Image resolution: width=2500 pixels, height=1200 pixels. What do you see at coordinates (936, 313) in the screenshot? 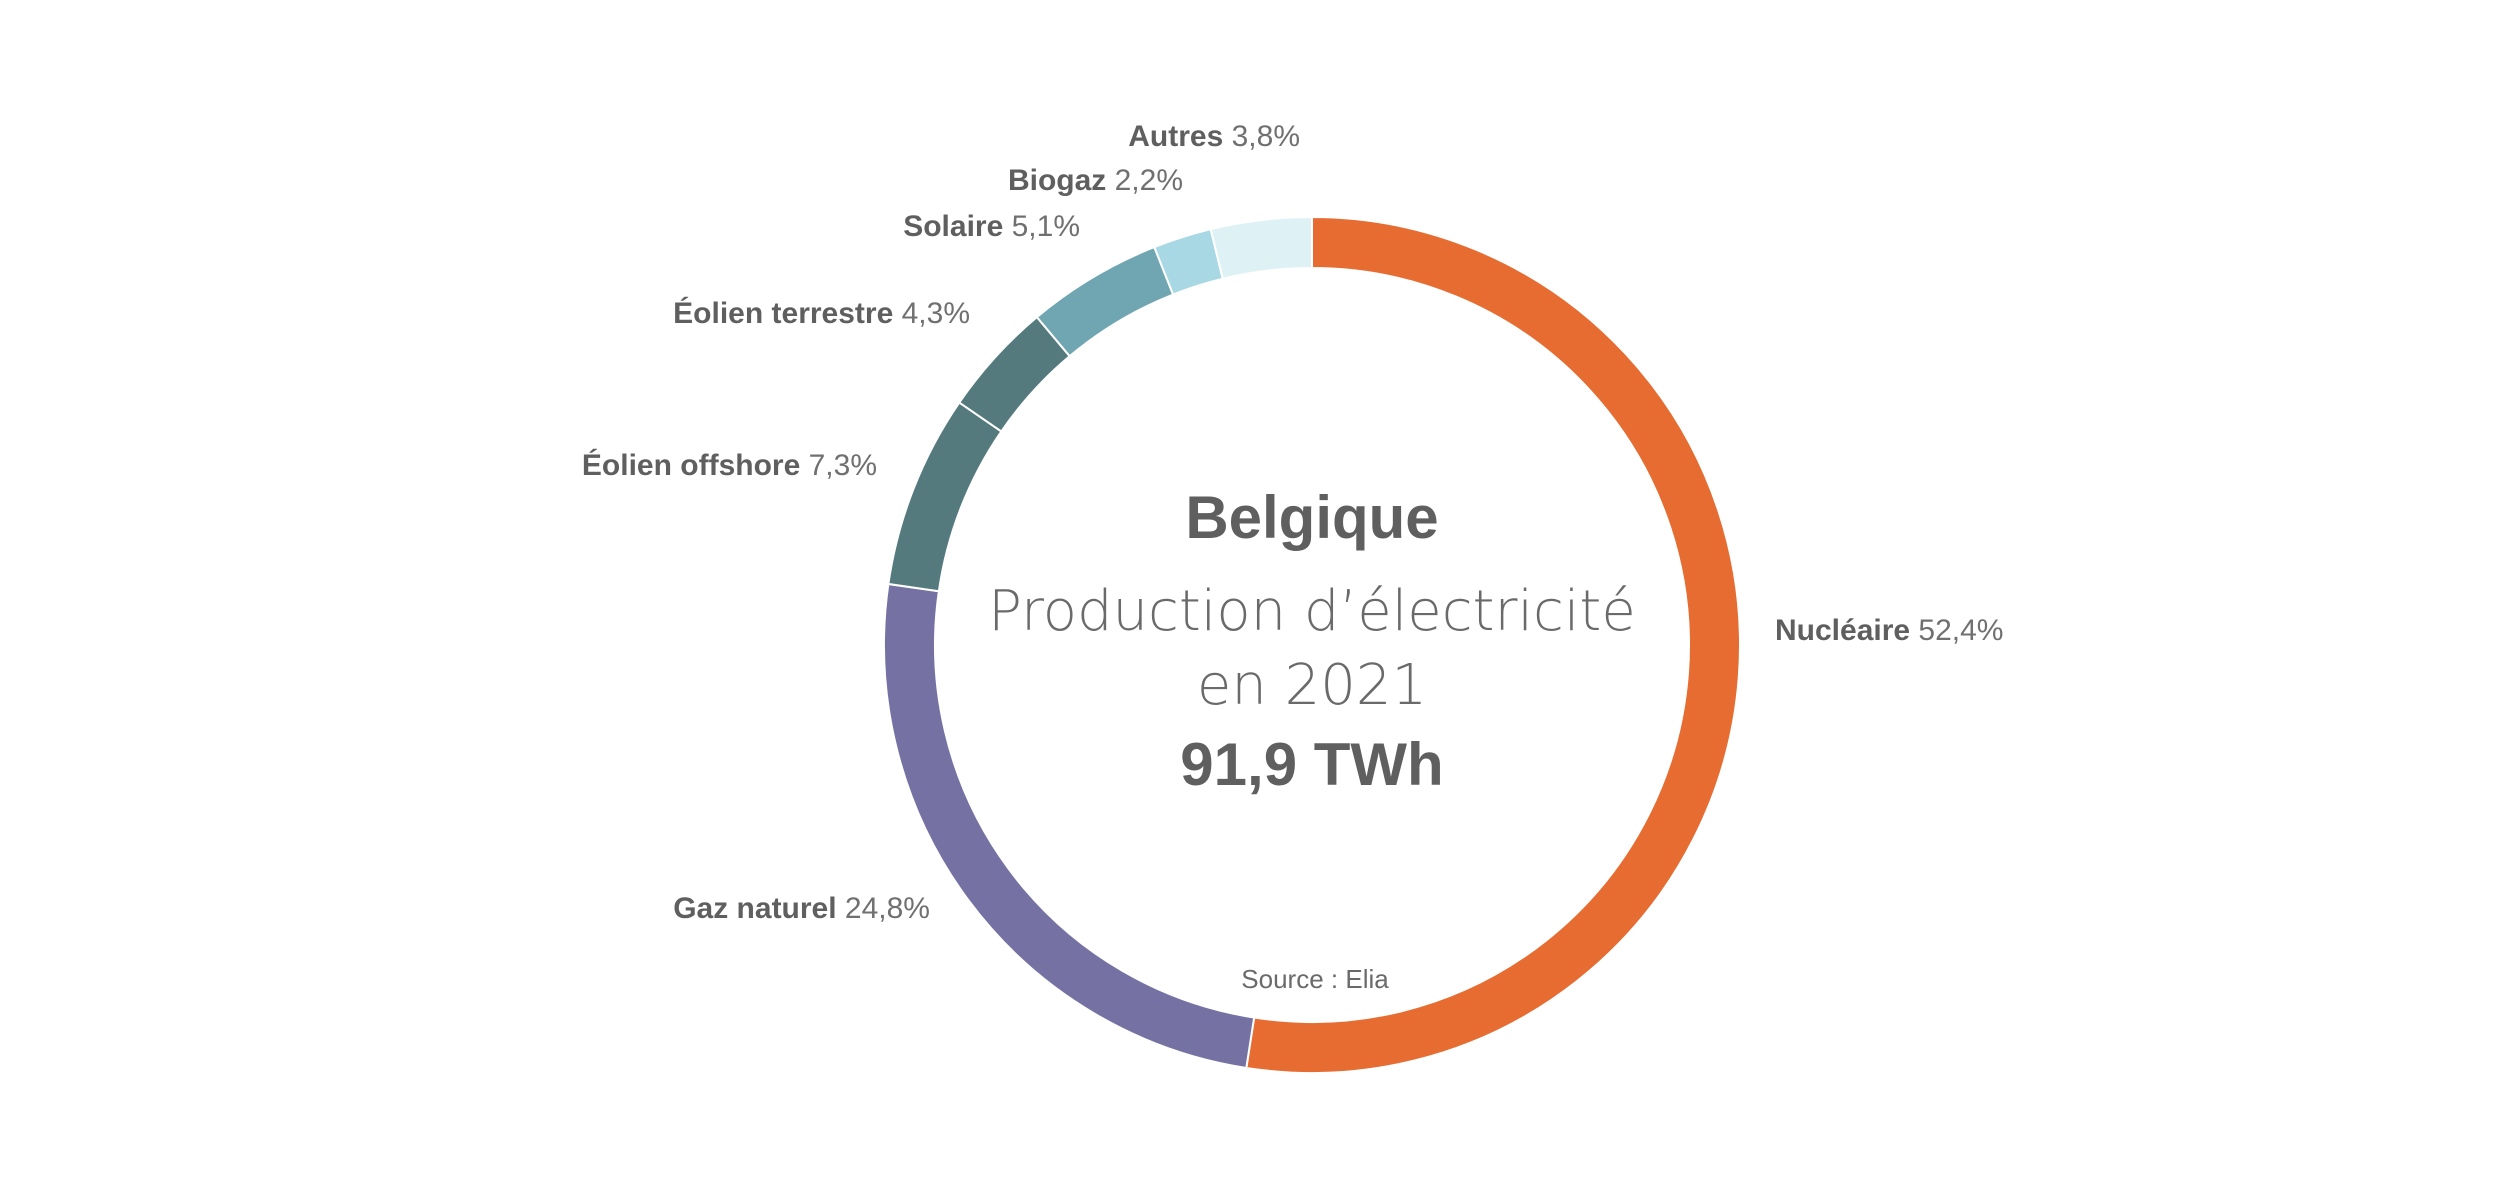
I see `slice-label-value: 4,3%` at bounding box center [936, 313].